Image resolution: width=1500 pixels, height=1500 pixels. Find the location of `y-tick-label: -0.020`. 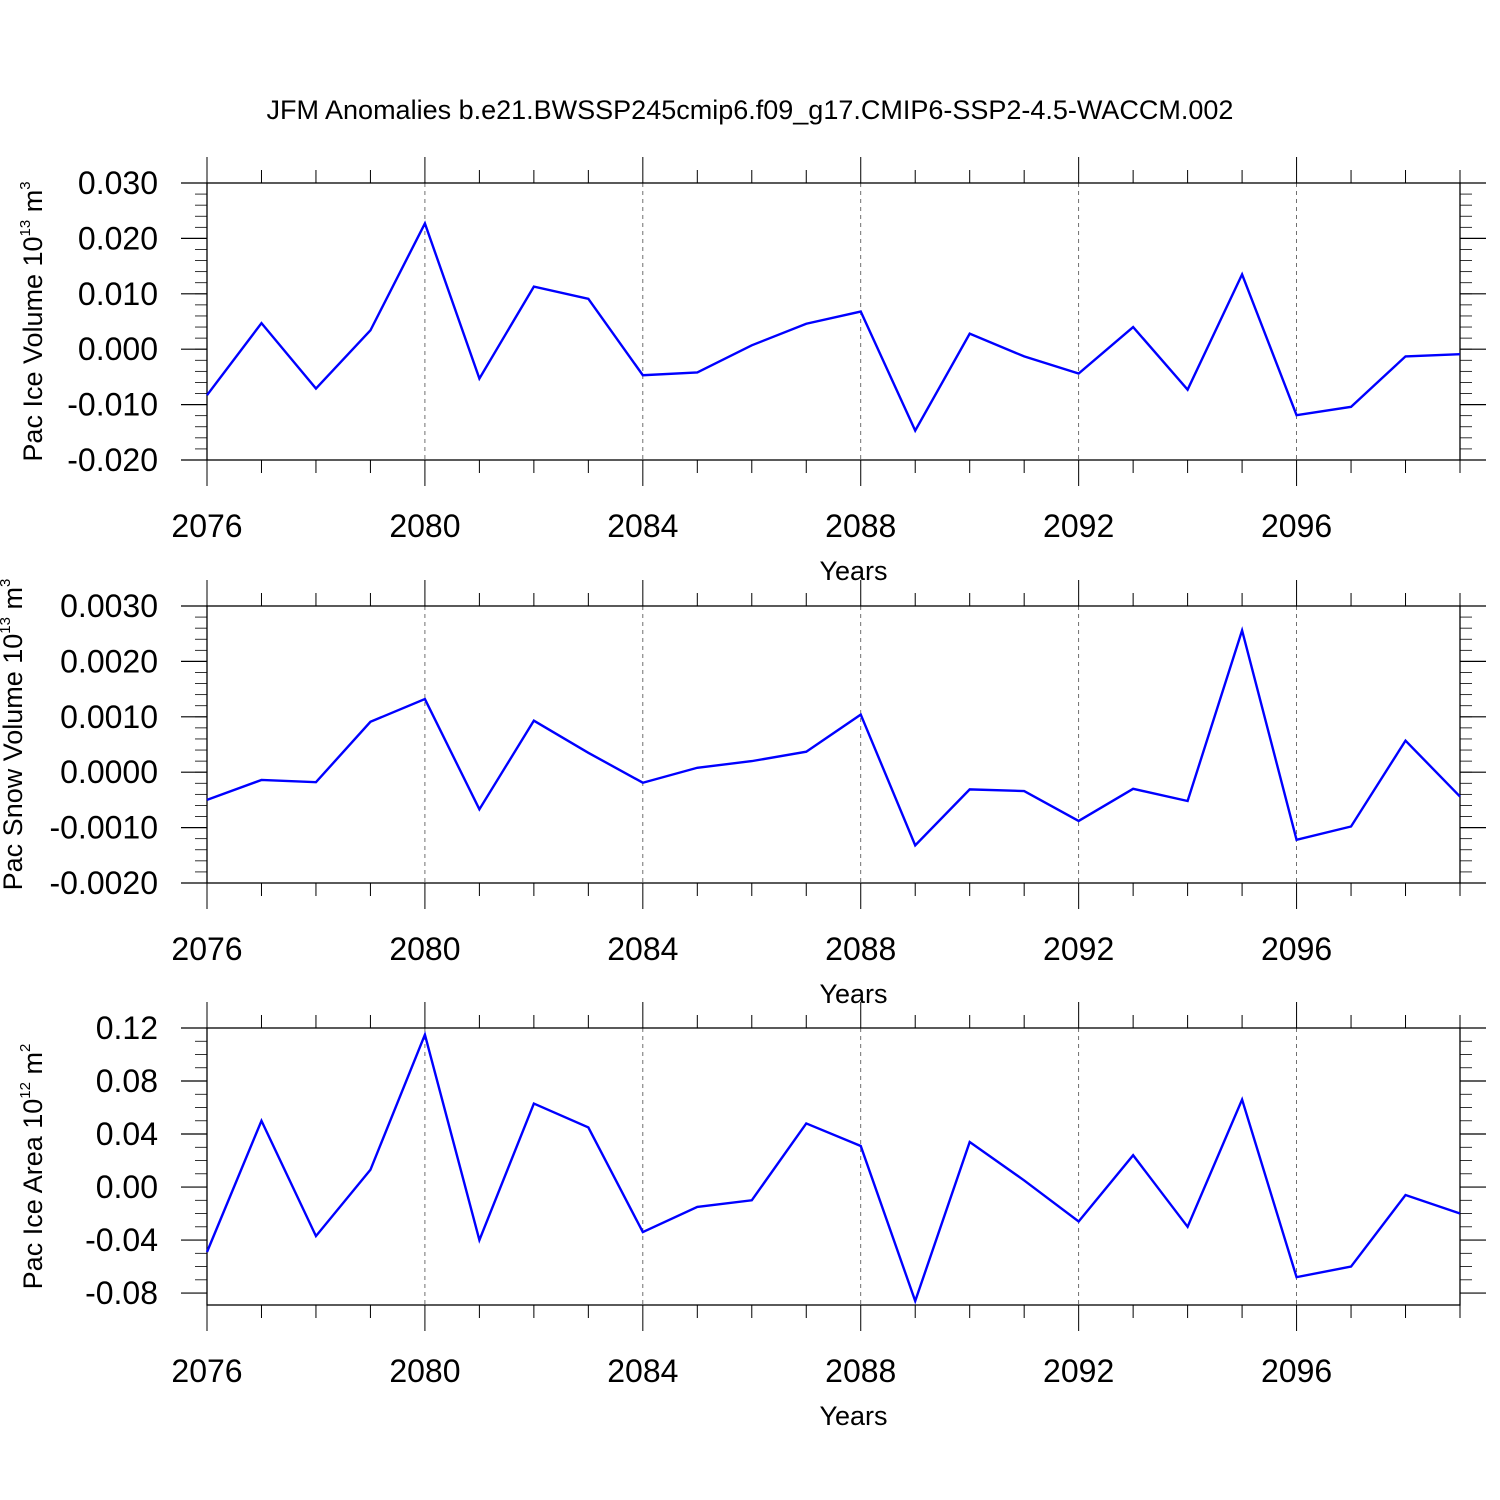

y-tick-label: -0.020 is located at coordinates (112, 460).